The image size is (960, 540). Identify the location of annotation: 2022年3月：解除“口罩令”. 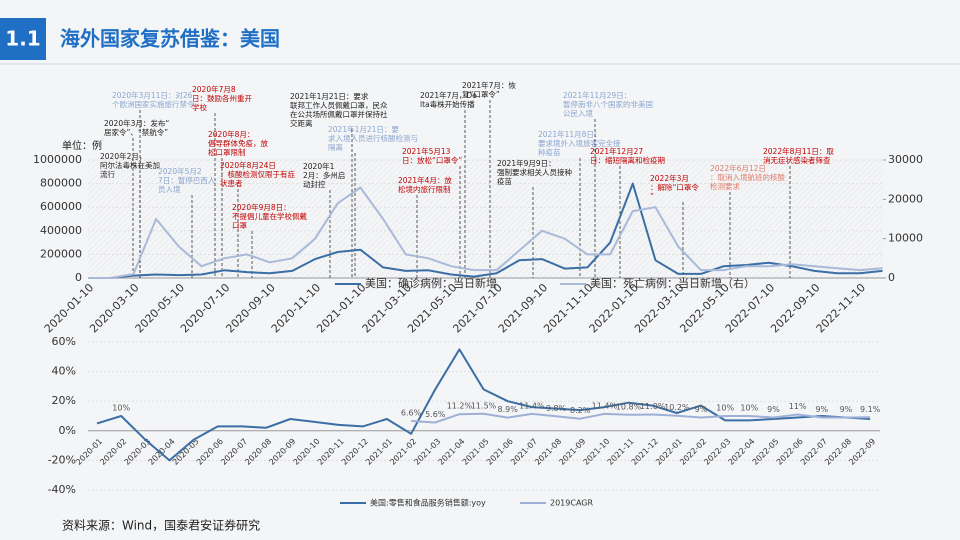
(674, 187).